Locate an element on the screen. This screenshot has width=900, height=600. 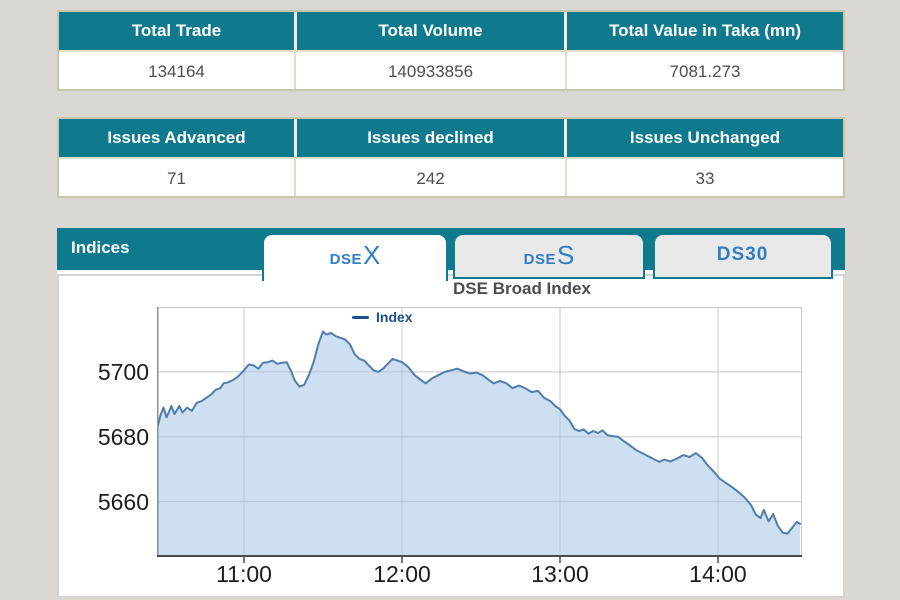
total-value-value: 7081.273 is located at coordinates (705, 69).